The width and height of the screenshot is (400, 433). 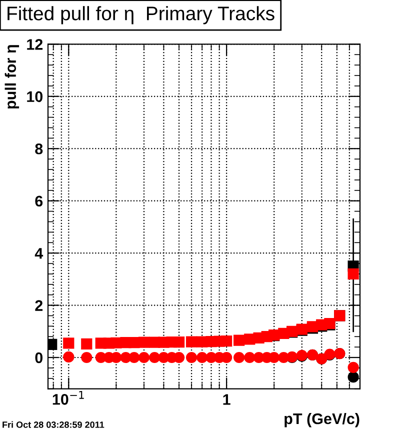 I want to click on x-tick-label: 10$^{−1}$, so click(x=68, y=398).